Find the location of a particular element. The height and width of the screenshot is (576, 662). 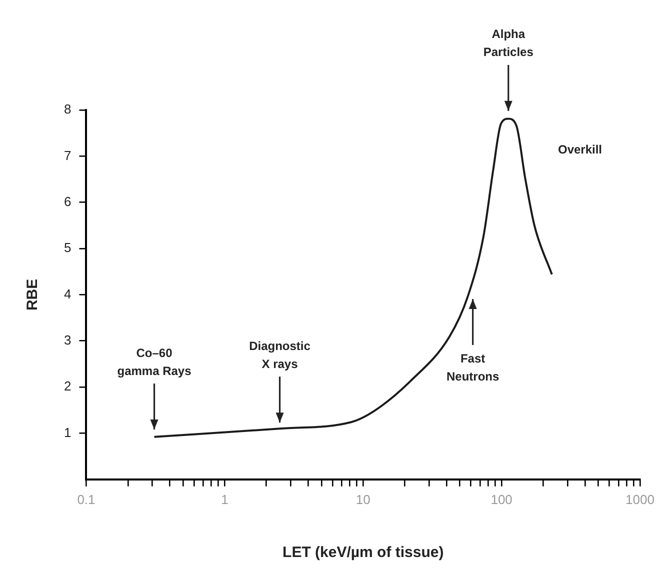

y-axis-title: RBE is located at coordinates (33, 294).